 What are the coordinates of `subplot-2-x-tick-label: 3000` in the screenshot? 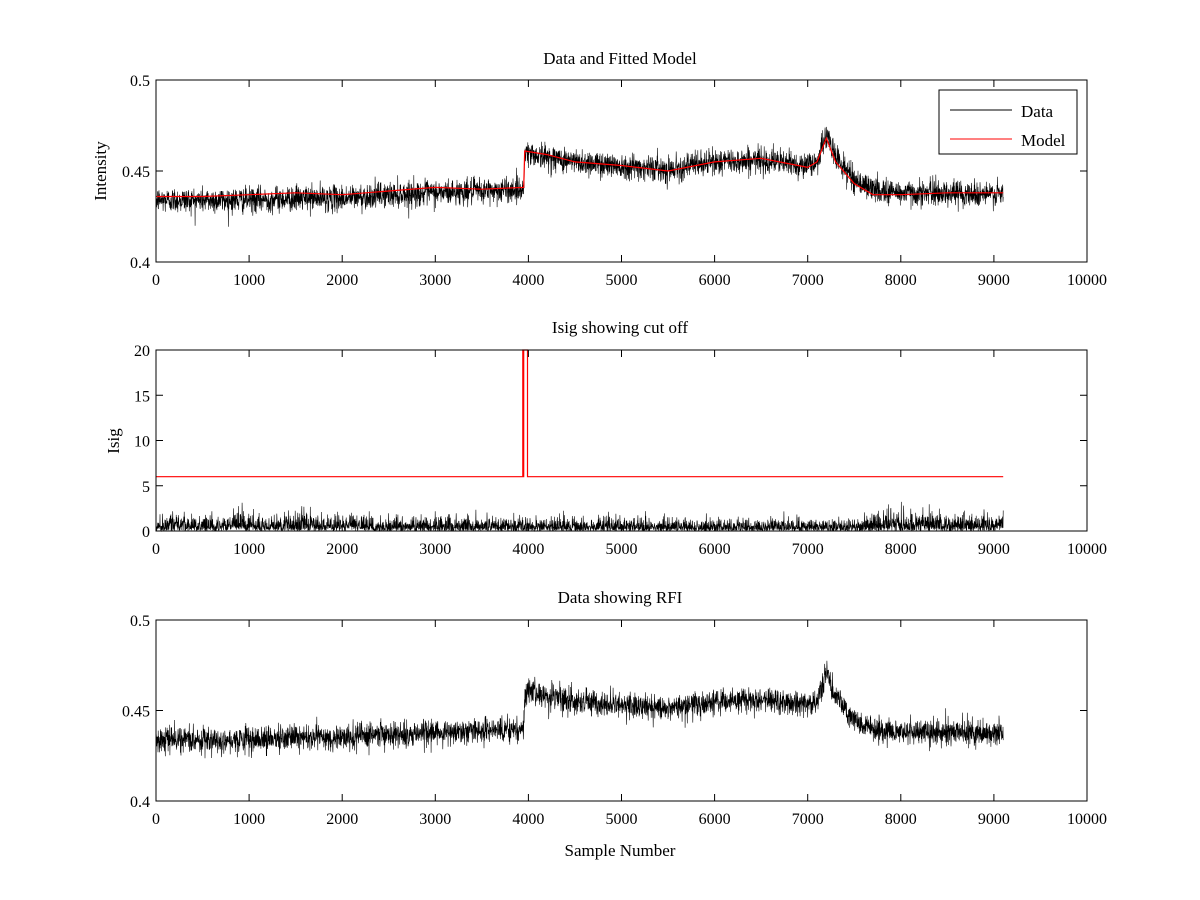 It's located at (435, 549).